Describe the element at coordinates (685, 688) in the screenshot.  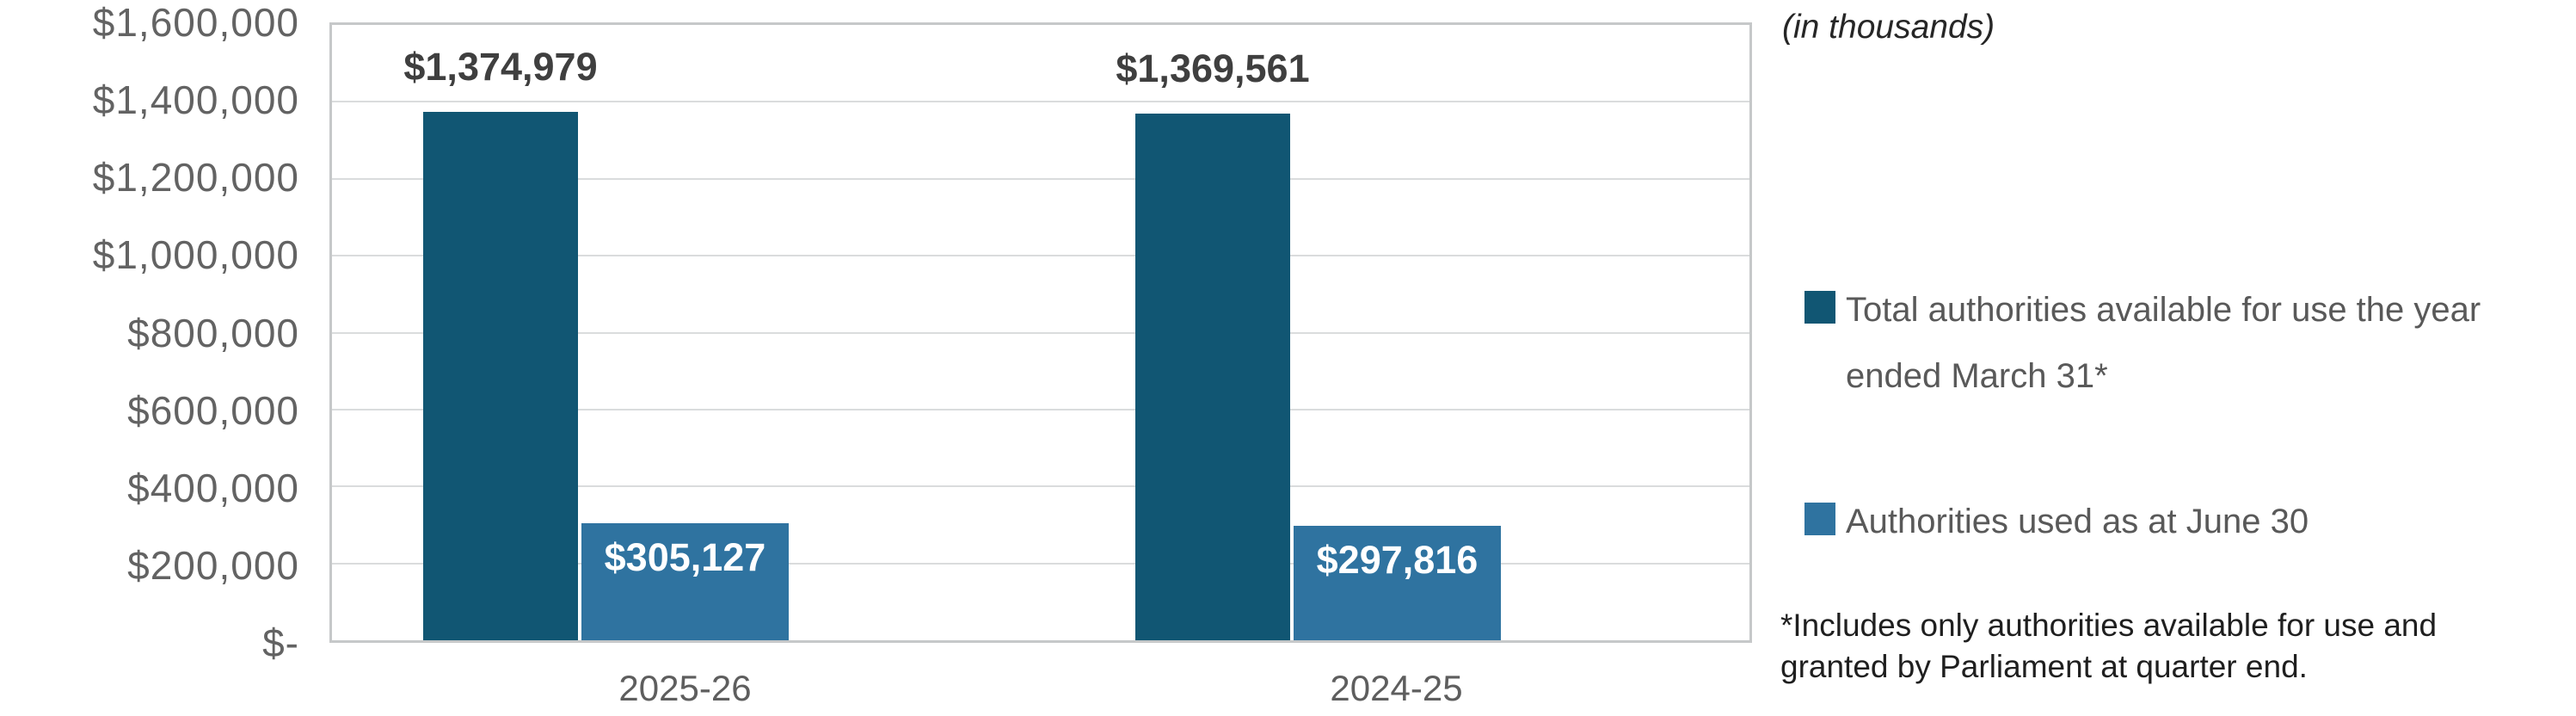
I see `x-axis-label-2025-26: 2025-26` at that location.